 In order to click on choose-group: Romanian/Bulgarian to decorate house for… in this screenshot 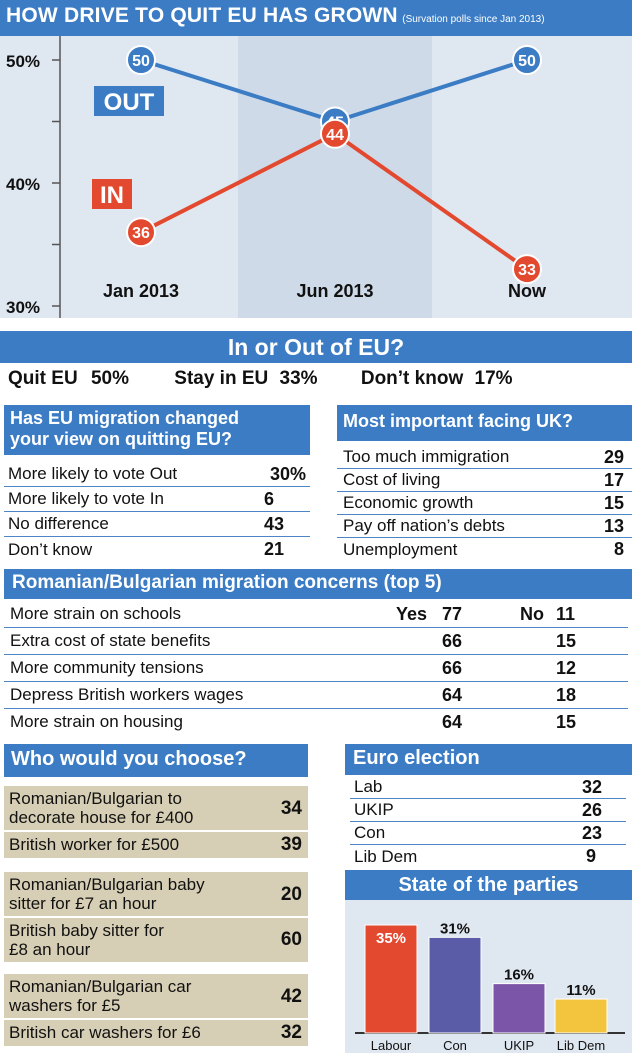, I will do `click(156, 822)`.